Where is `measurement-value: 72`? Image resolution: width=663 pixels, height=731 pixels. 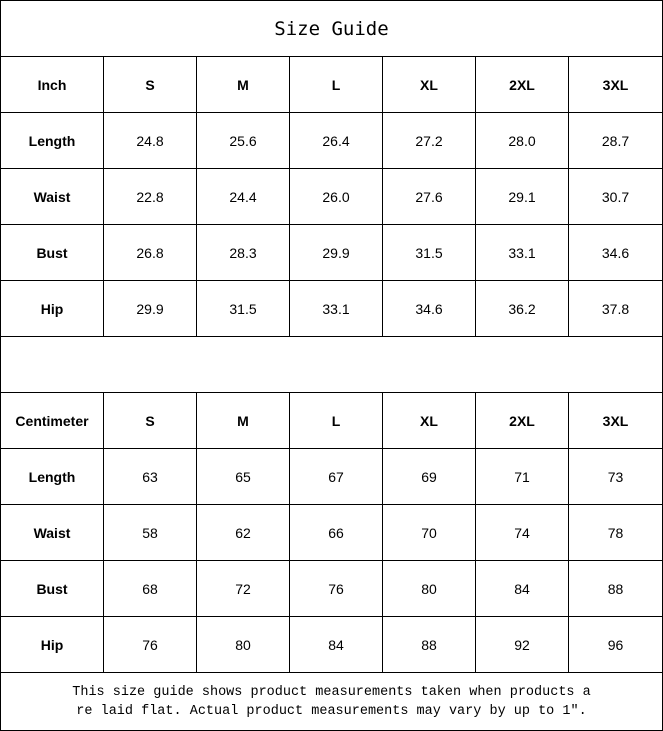 measurement-value: 72 is located at coordinates (243, 588).